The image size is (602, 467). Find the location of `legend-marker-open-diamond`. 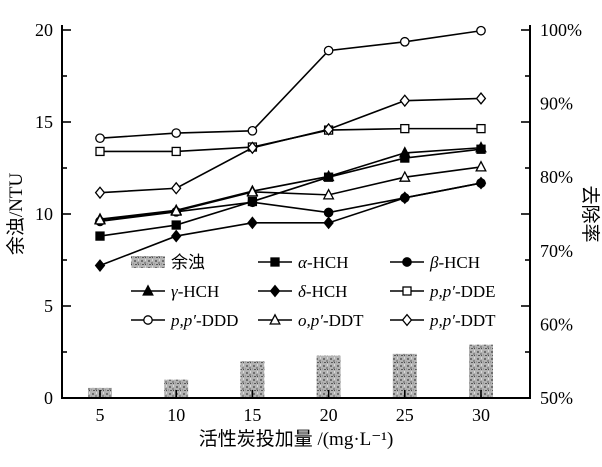

legend-marker-open-diamond is located at coordinates (407, 320).